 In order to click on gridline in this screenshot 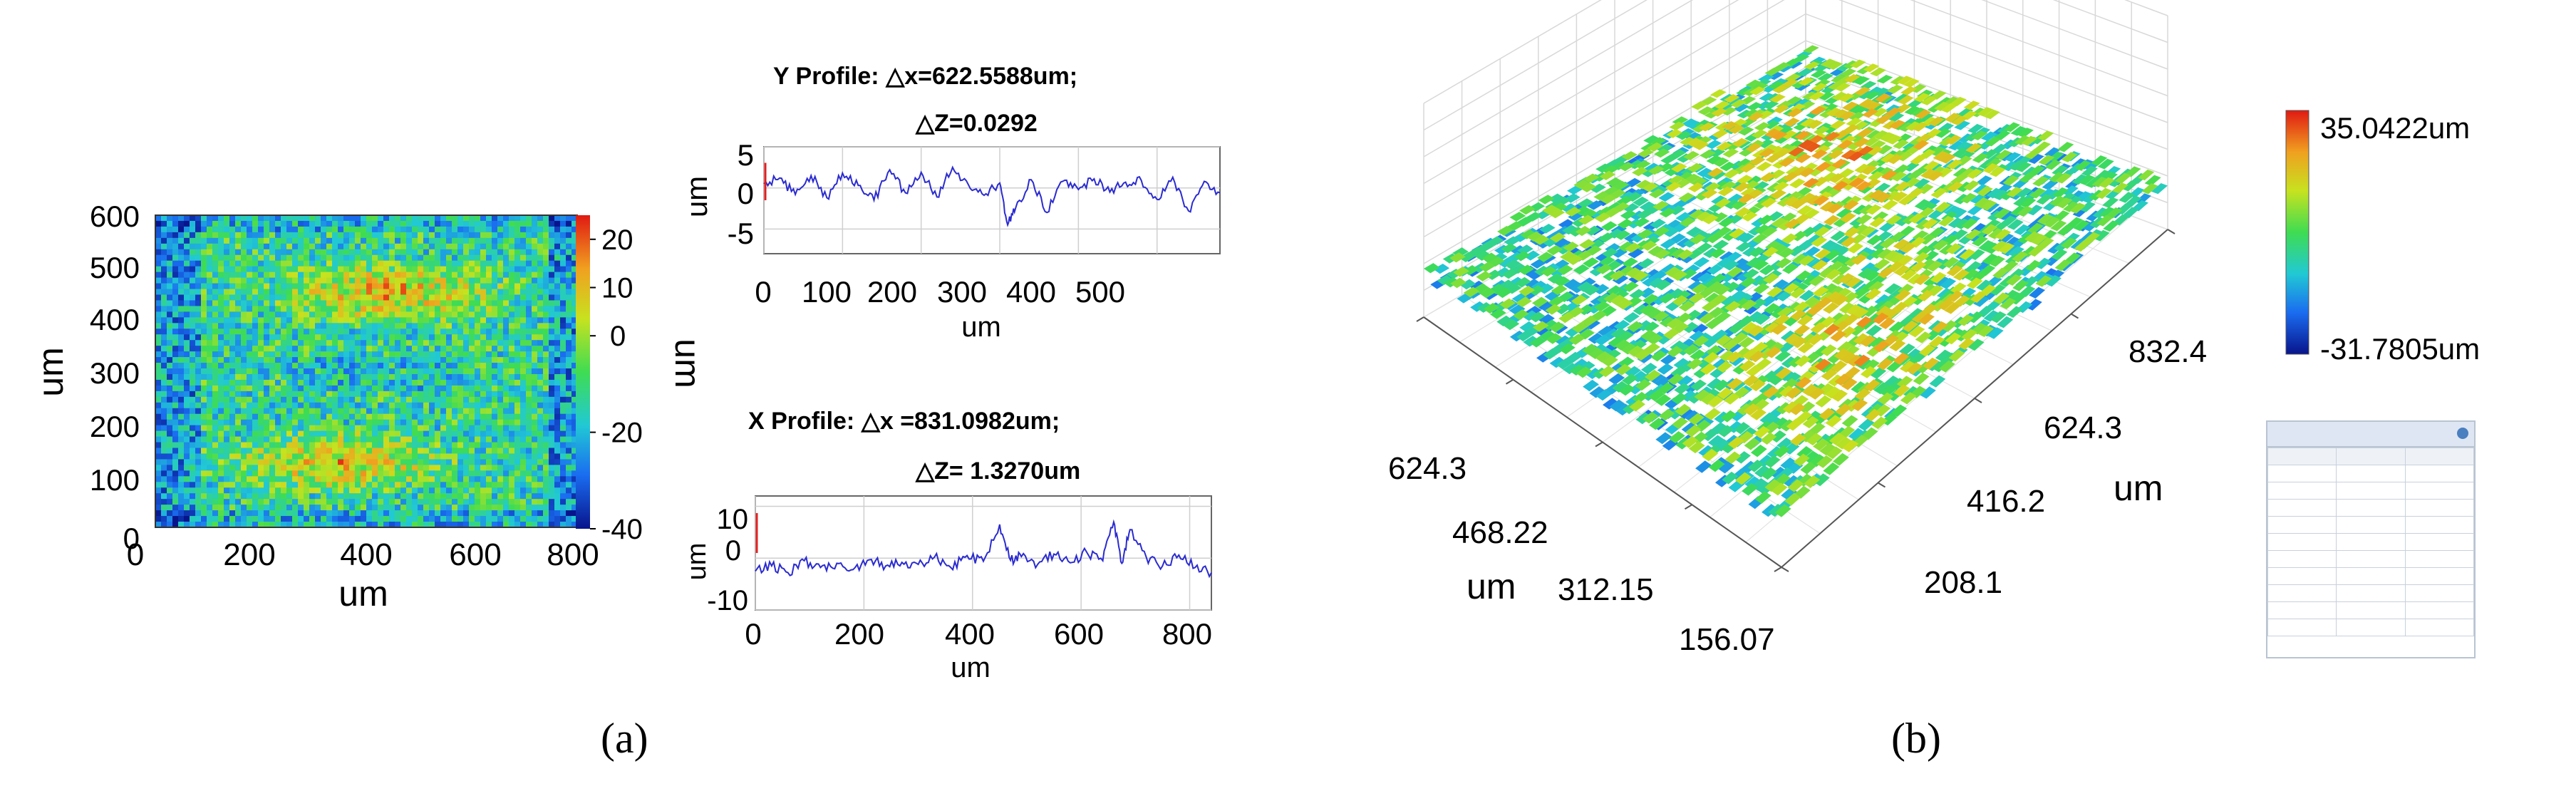, I will do `click(1536, 65)`.